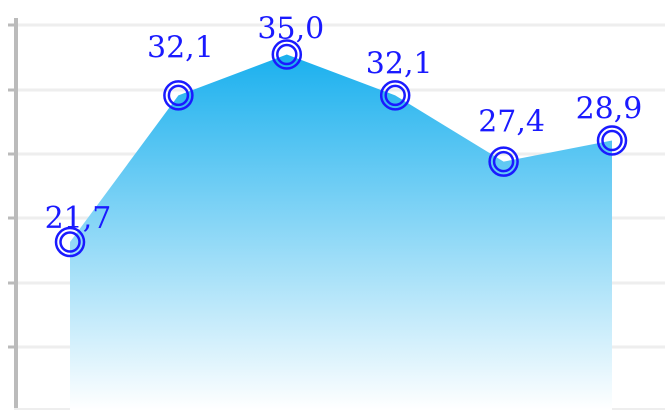  Describe the element at coordinates (511, 122) in the screenshot. I see `data-label: 27,4` at that location.